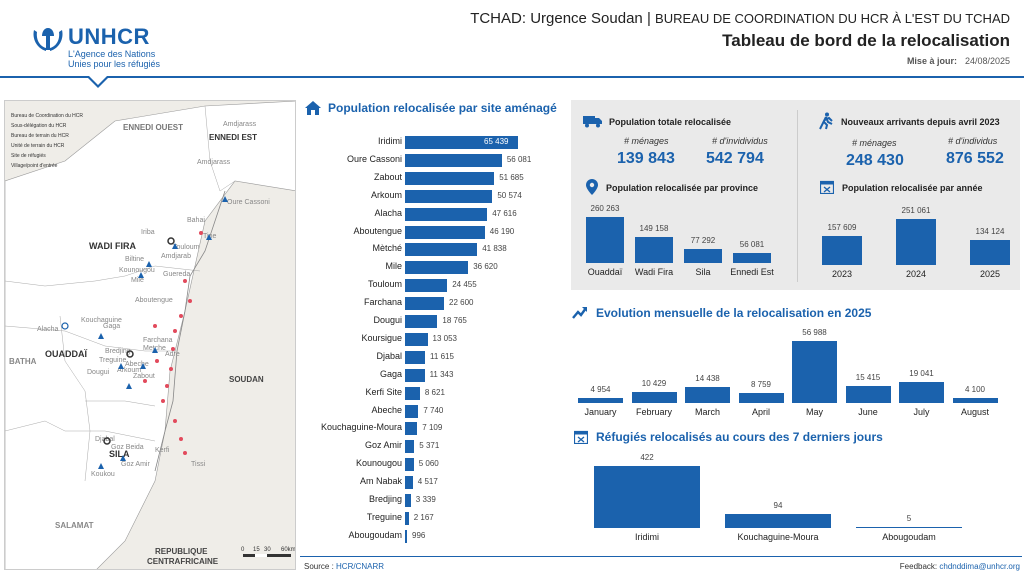 This screenshot has height=584, width=1024. I want to click on site-bar-value: 46 190, so click(502, 231).